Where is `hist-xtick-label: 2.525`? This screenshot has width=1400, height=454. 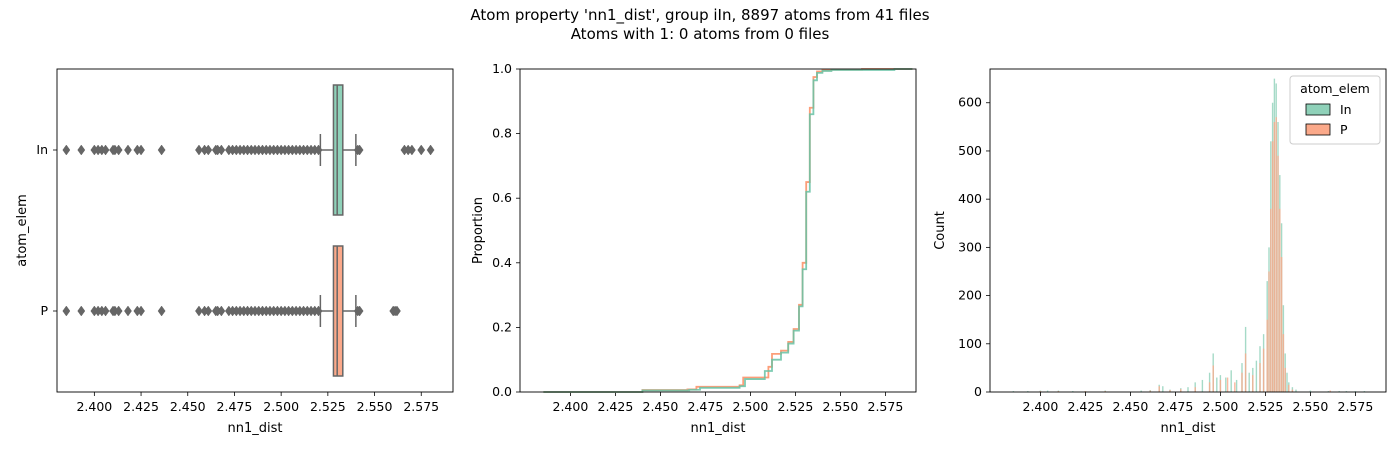
hist-xtick-label: 2.525 is located at coordinates (1266, 406).